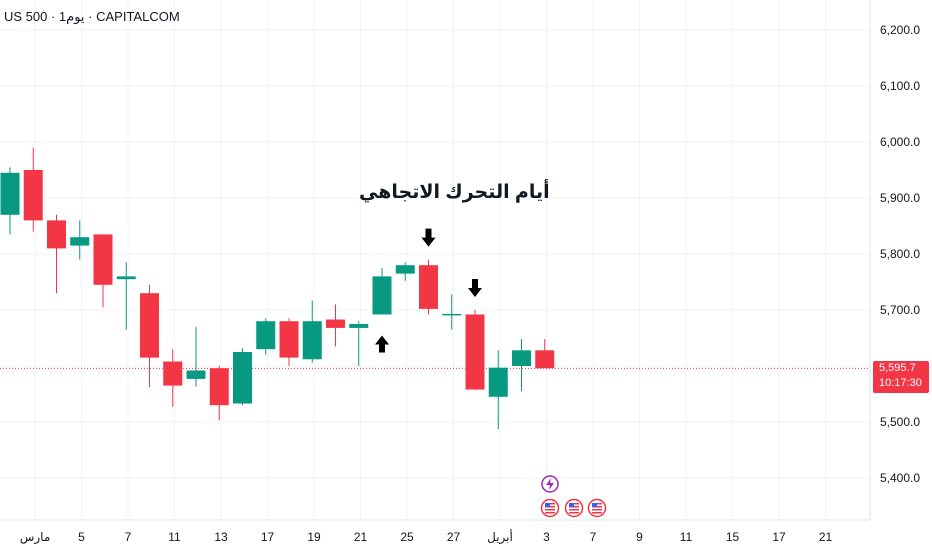 The height and width of the screenshot is (550, 932). Describe the element at coordinates (426, 537) in the screenshot. I see `time-axis: مارس 5 7 11 13 17 19 21 25 27 أبريل 3 7 9 11 15 17 21` at that location.